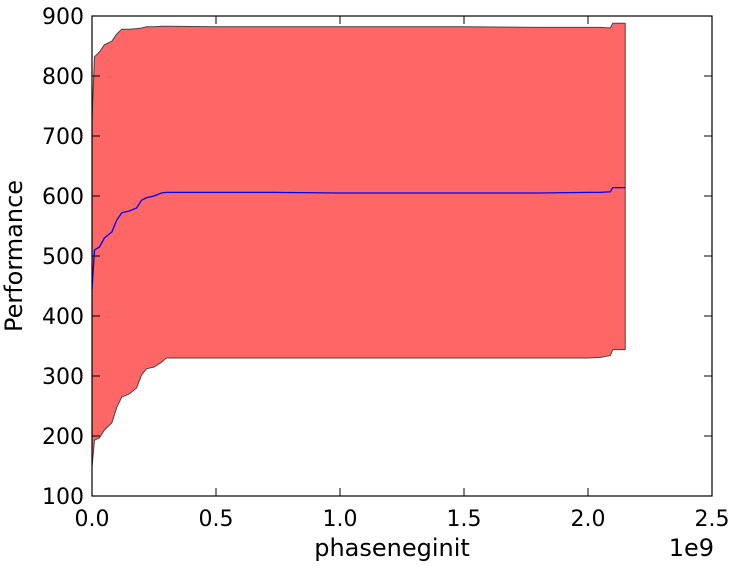 This screenshot has height=566, width=734. What do you see at coordinates (63, 377) in the screenshot?
I see `y-tick-label: 300` at bounding box center [63, 377].